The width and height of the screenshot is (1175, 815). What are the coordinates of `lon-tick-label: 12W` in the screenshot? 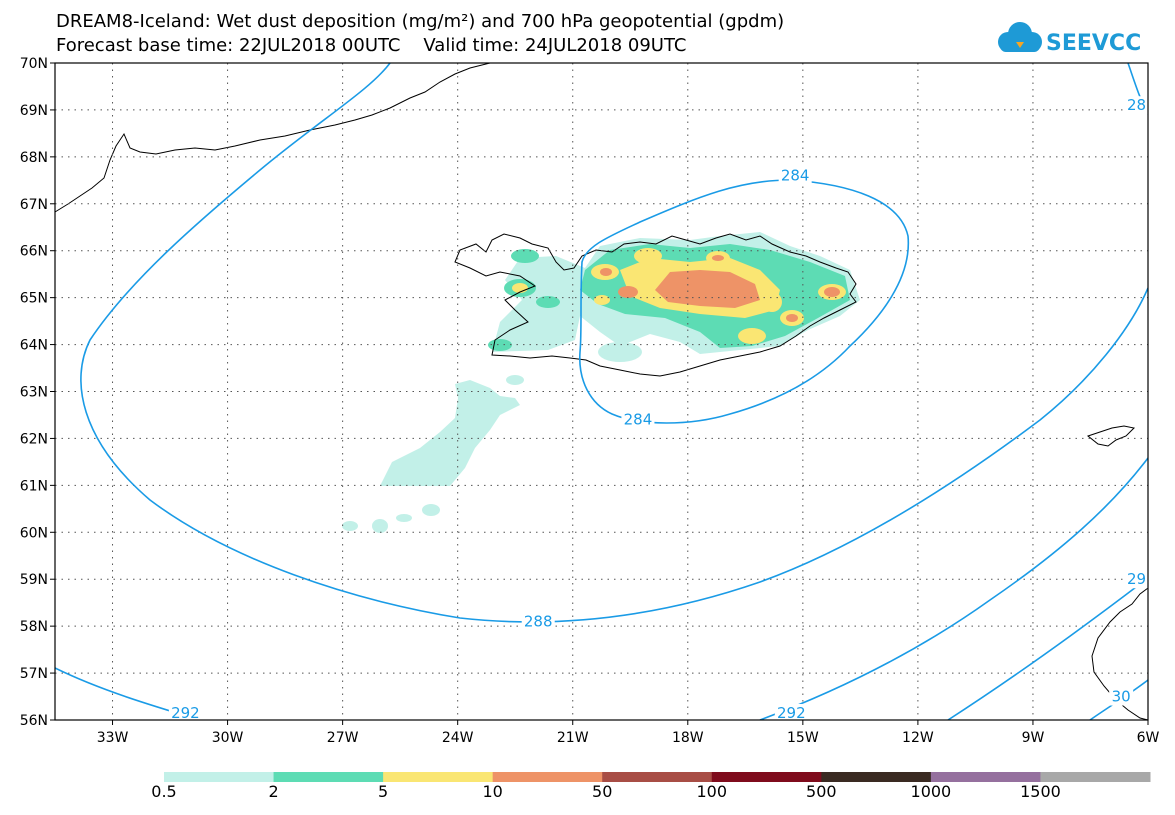 It's located at (918, 738).